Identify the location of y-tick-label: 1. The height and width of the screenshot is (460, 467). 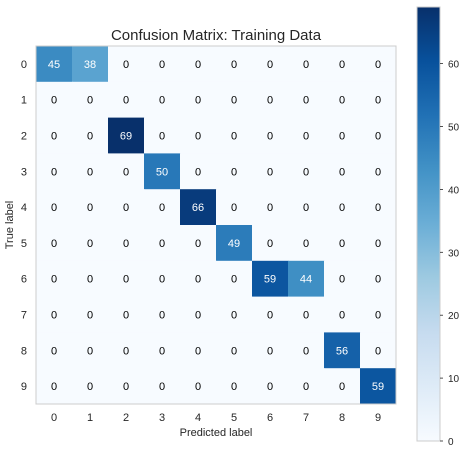
(24, 101).